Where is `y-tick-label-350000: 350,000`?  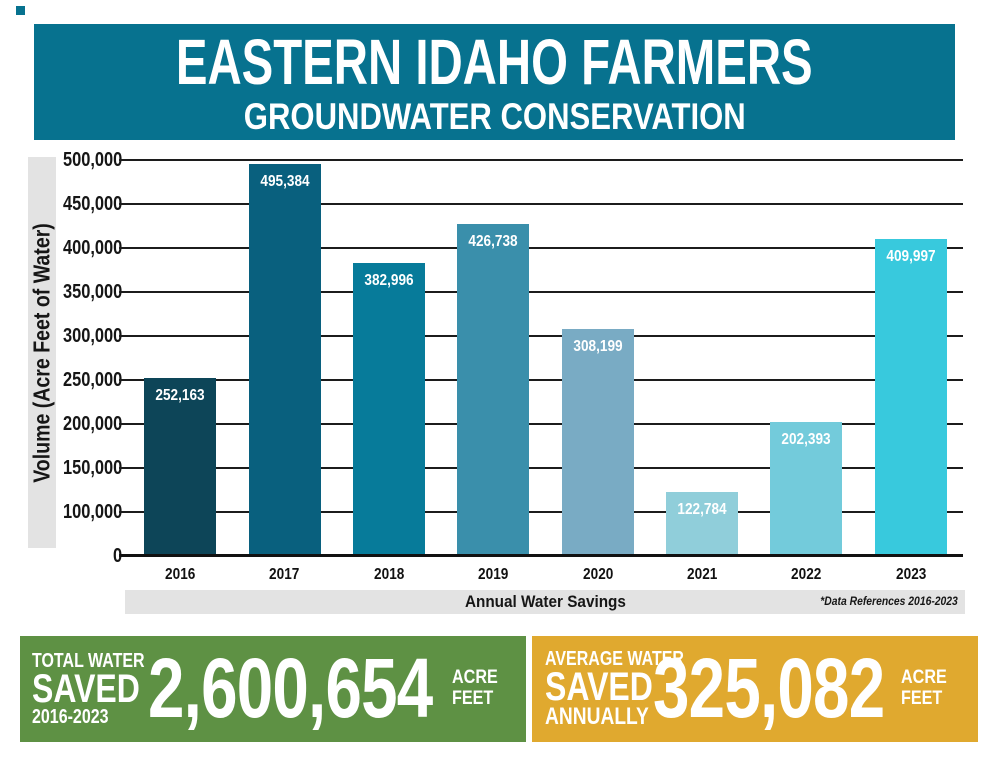 y-tick-label-350000: 350,000 is located at coordinates (92, 292).